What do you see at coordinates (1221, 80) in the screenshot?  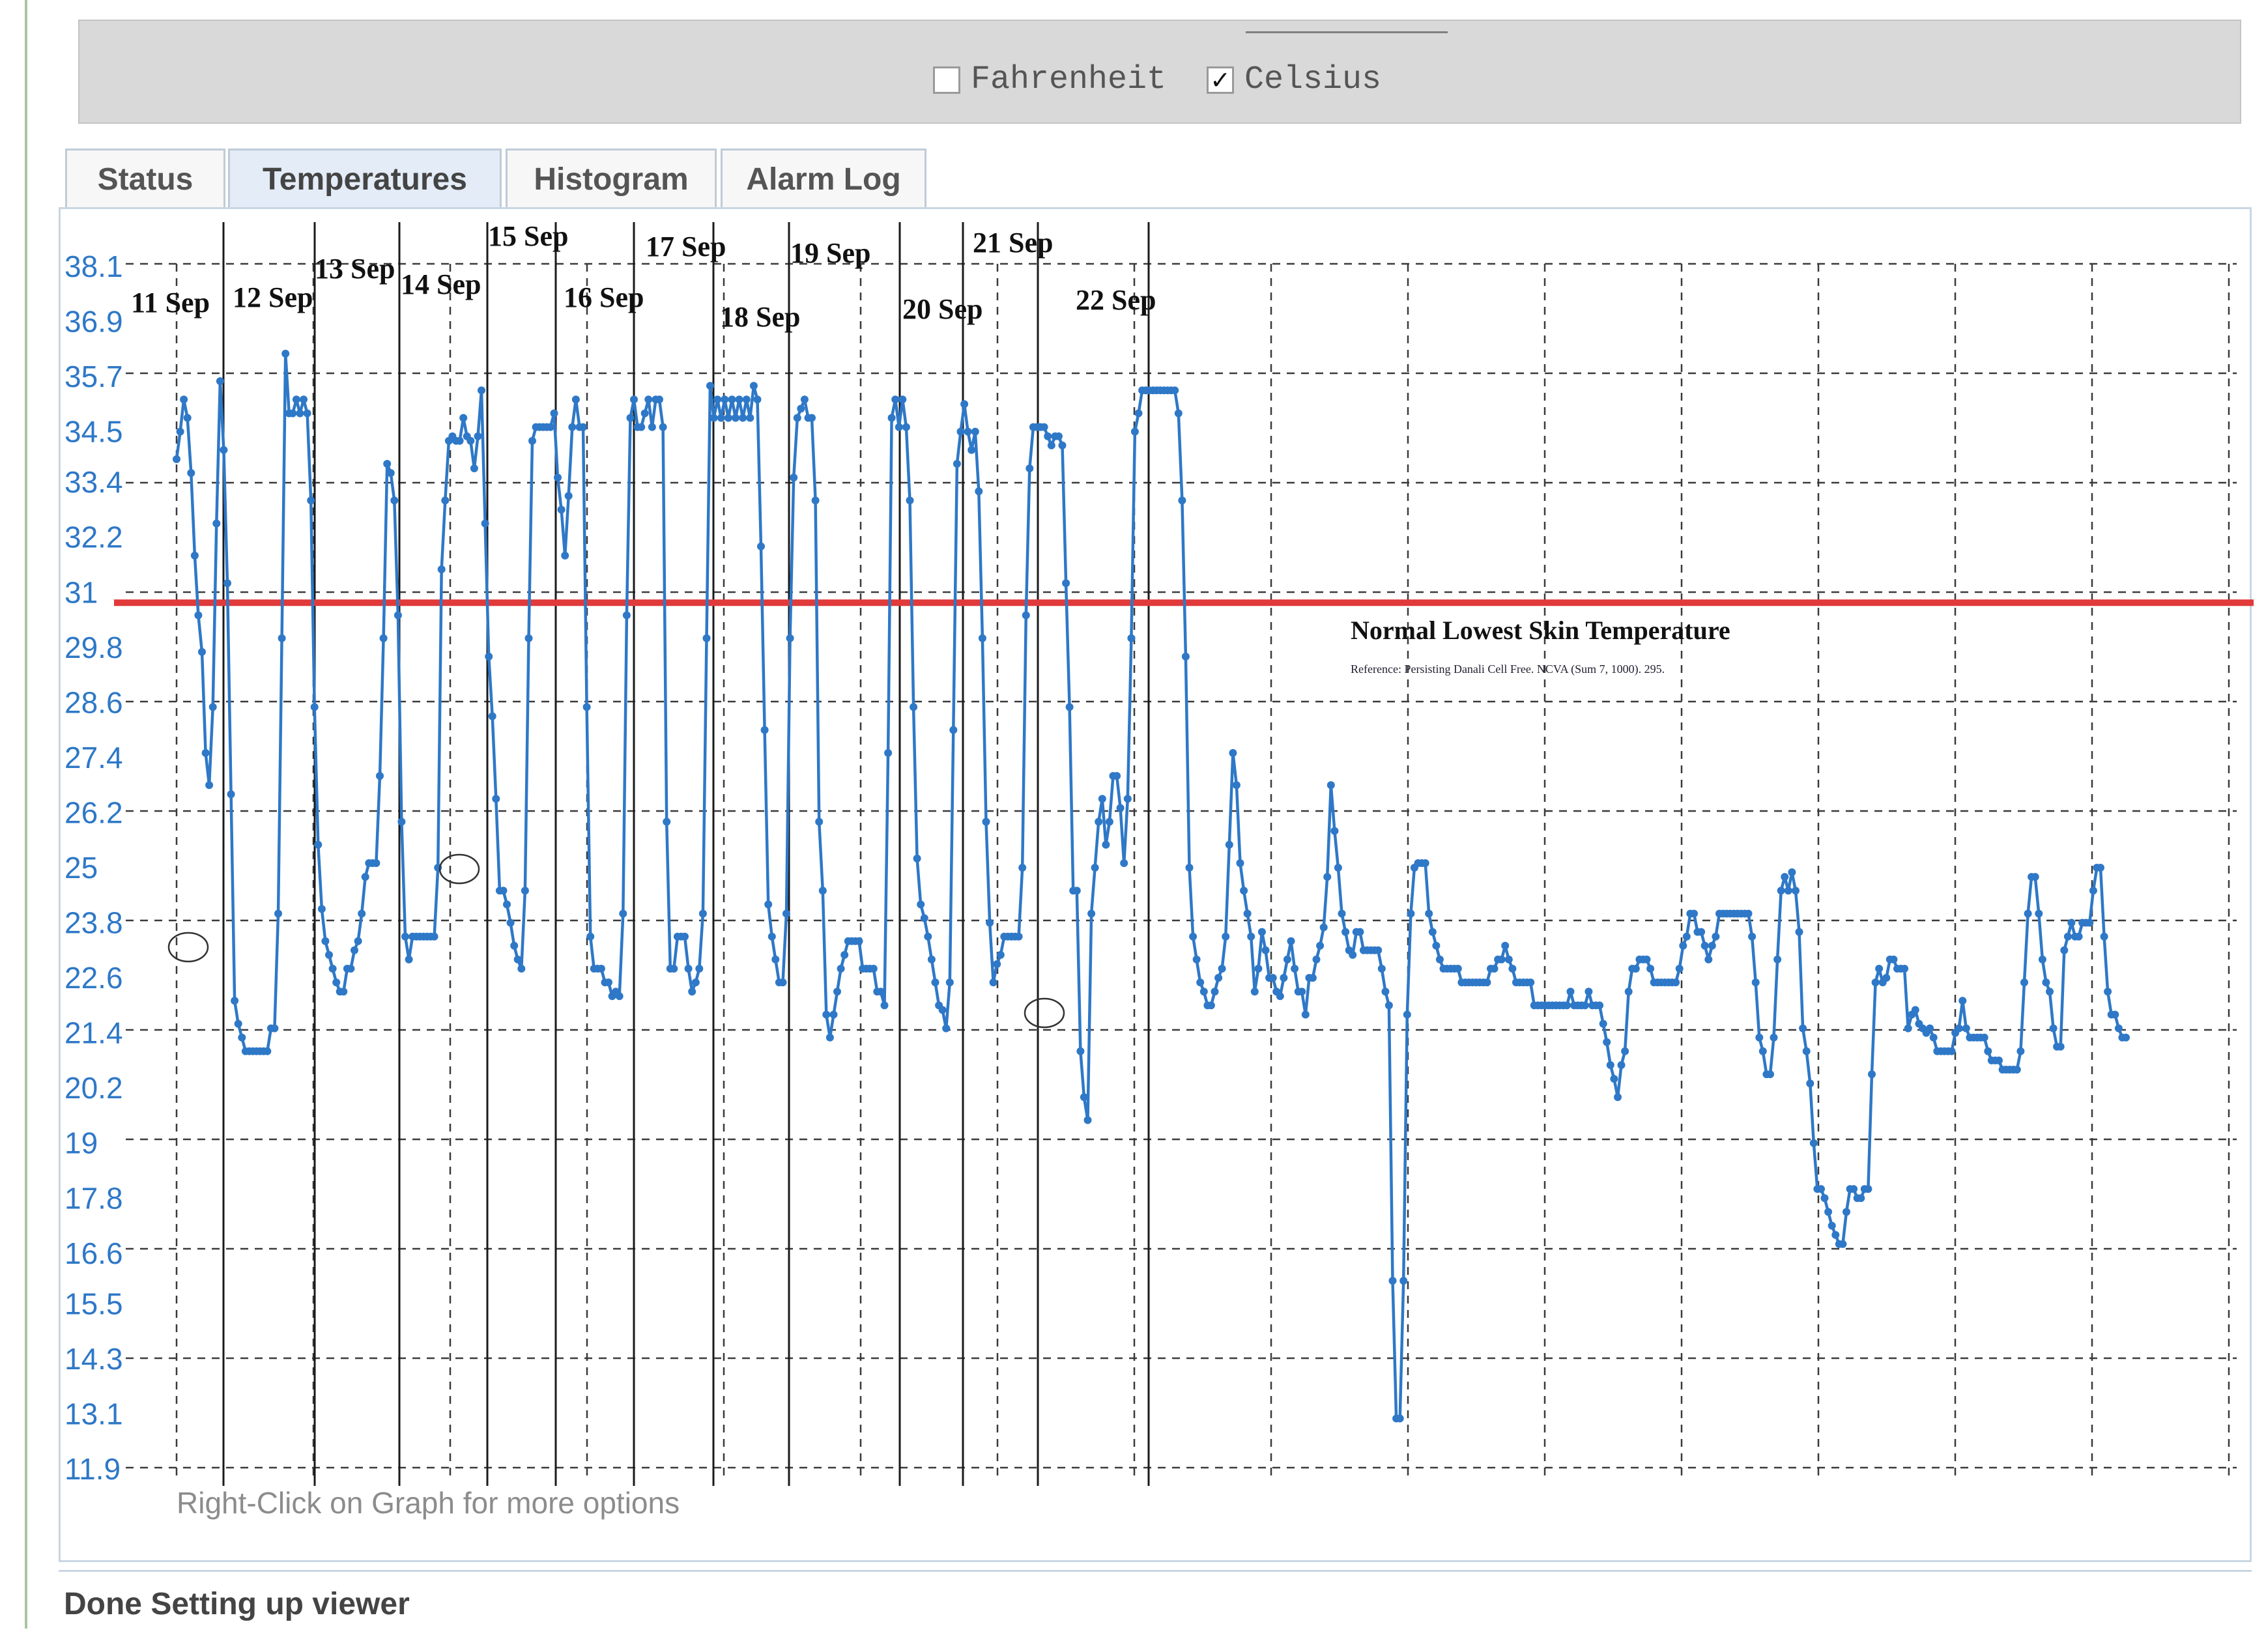 I see `celsius-checkbox: ✓` at bounding box center [1221, 80].